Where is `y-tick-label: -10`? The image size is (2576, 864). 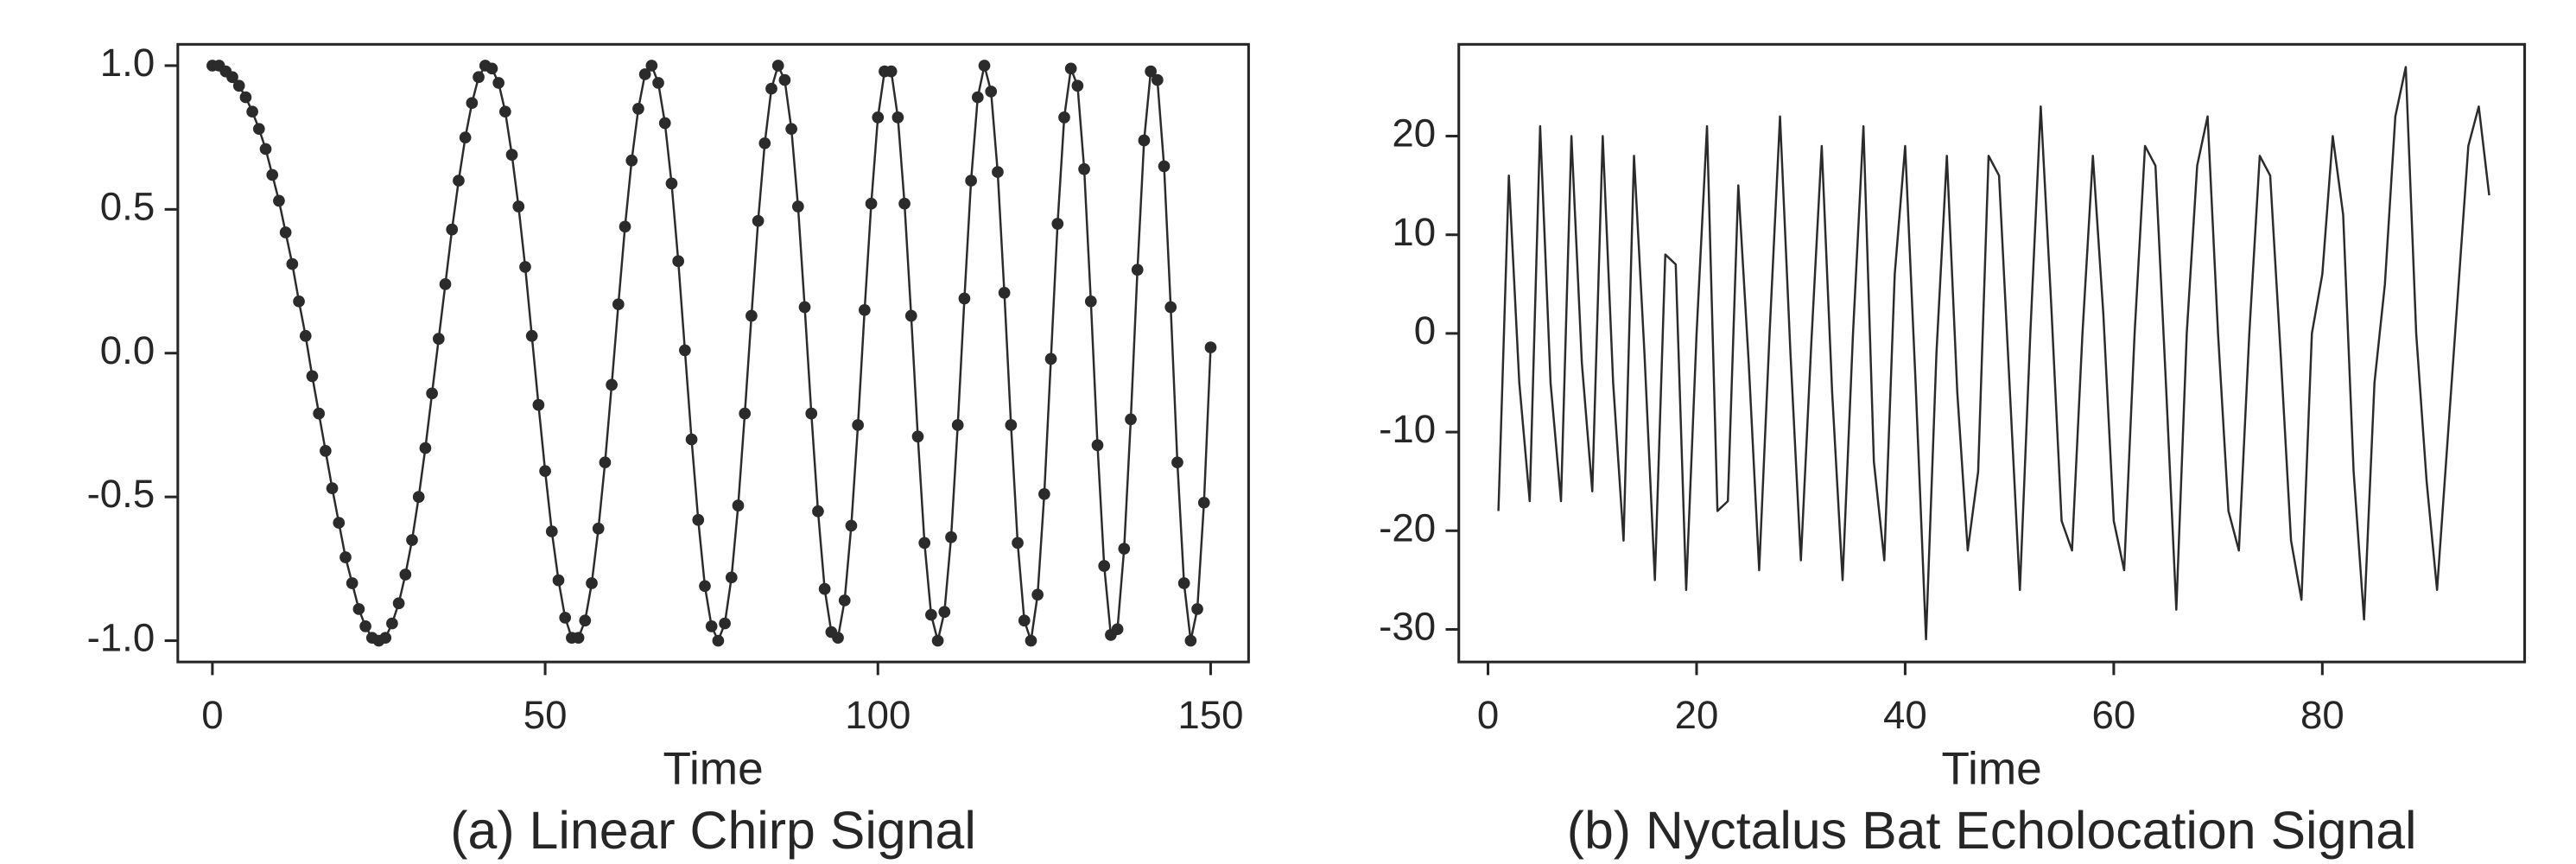 y-tick-label: -10 is located at coordinates (1407, 429).